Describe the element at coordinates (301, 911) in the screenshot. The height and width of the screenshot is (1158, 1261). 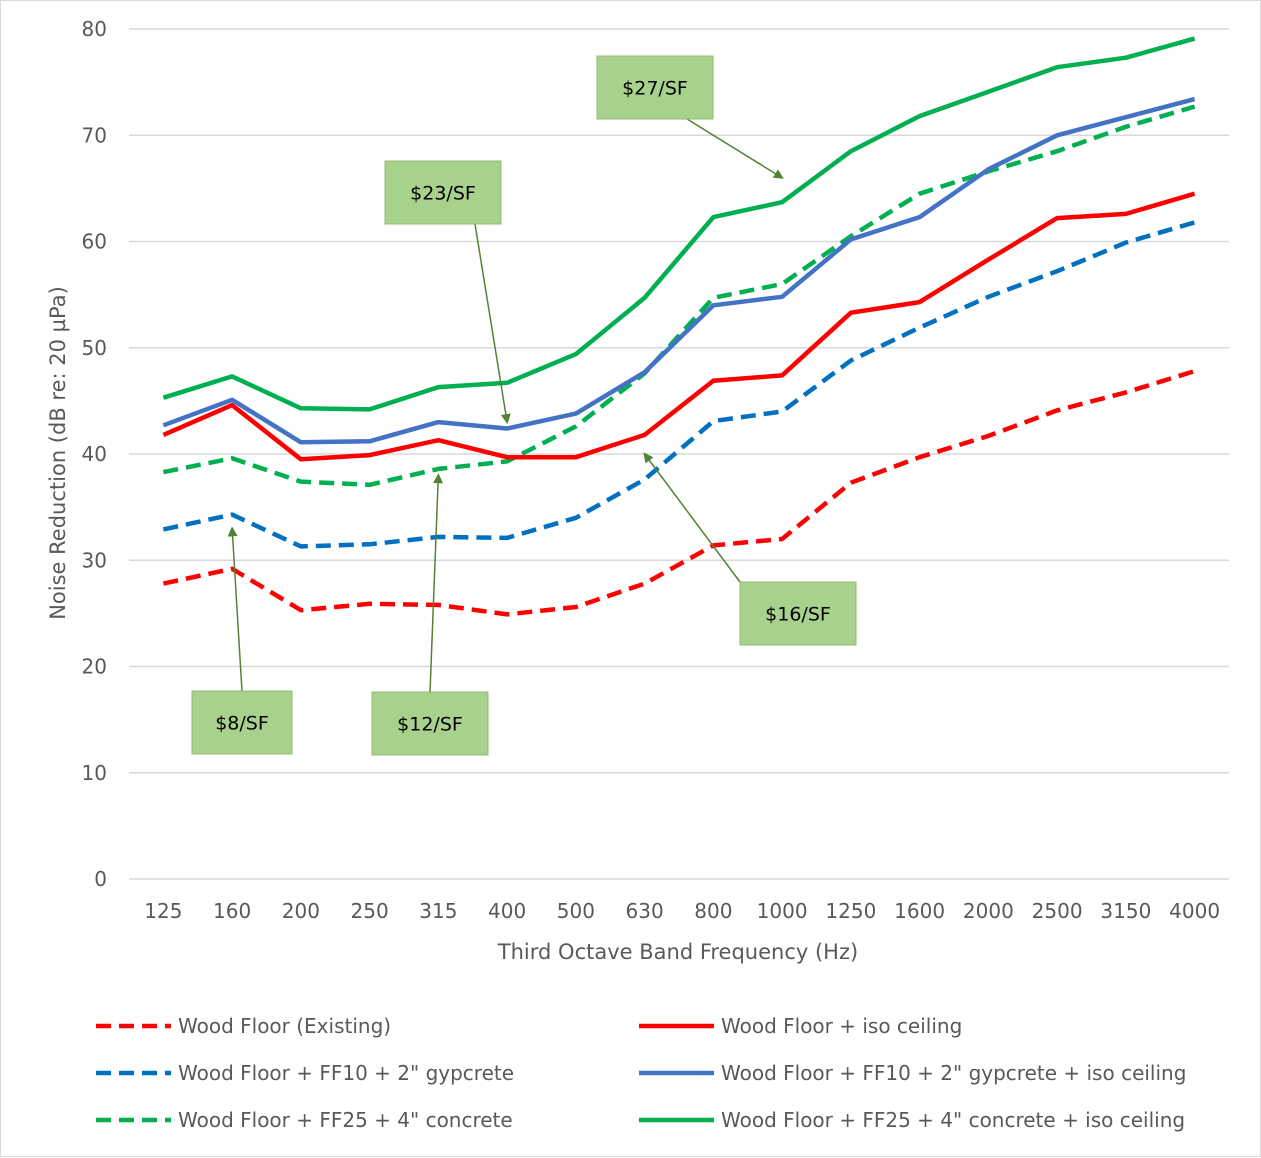
I see `x-tick-label: 200` at that location.